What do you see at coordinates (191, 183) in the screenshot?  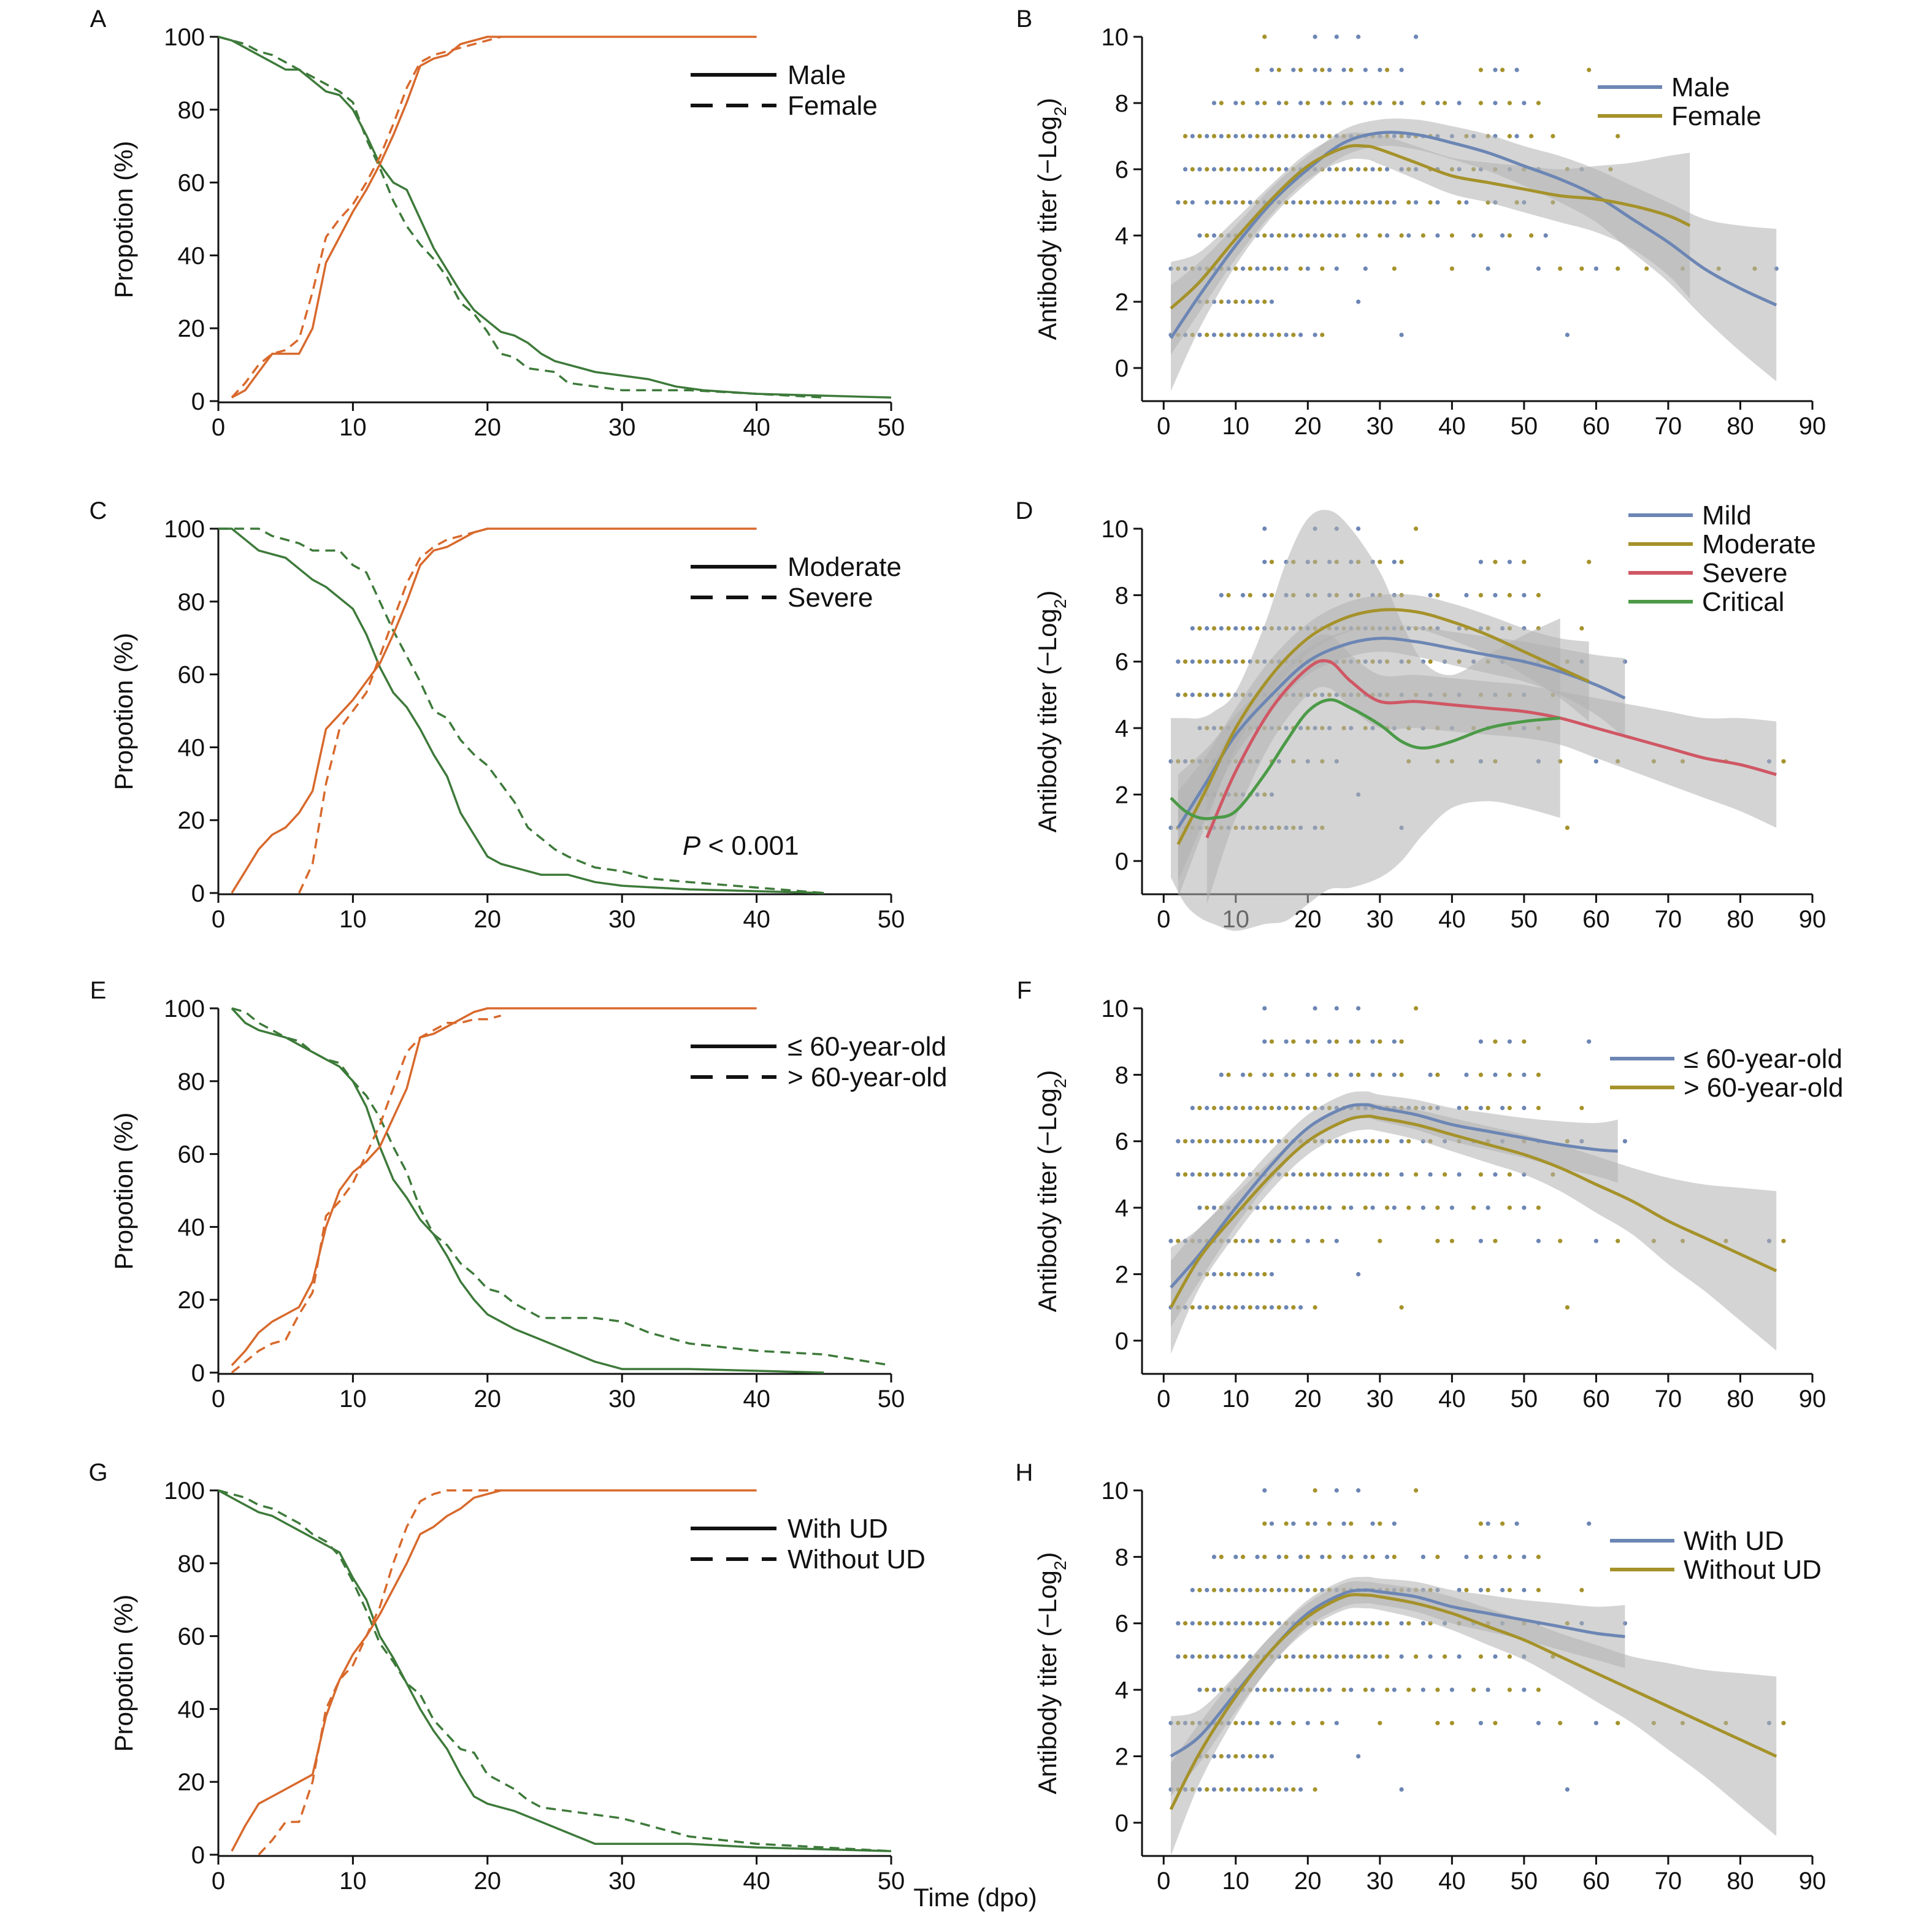 I see `y-tick-label: 60` at bounding box center [191, 183].